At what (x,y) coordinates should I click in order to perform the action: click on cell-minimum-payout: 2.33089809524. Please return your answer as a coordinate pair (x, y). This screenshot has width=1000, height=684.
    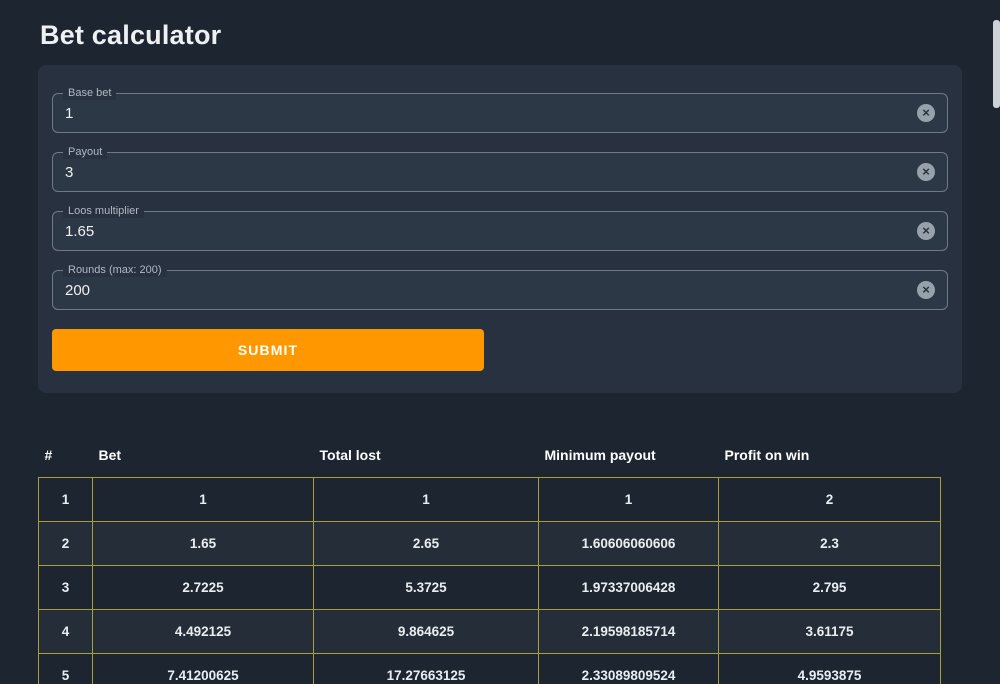
    Looking at the image, I should click on (628, 668).